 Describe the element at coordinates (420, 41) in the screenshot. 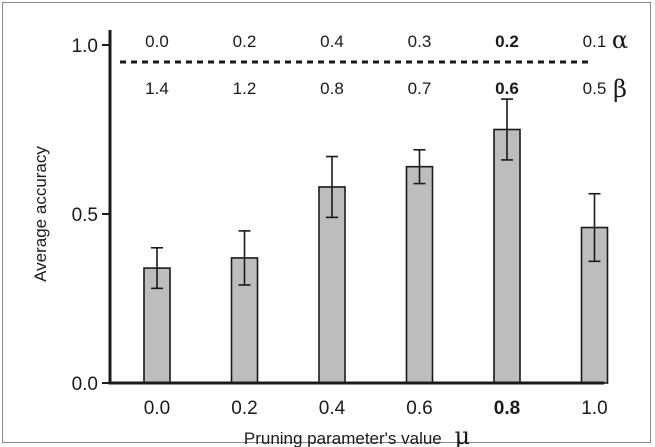

I see `param-alpha-value: 0.3` at that location.